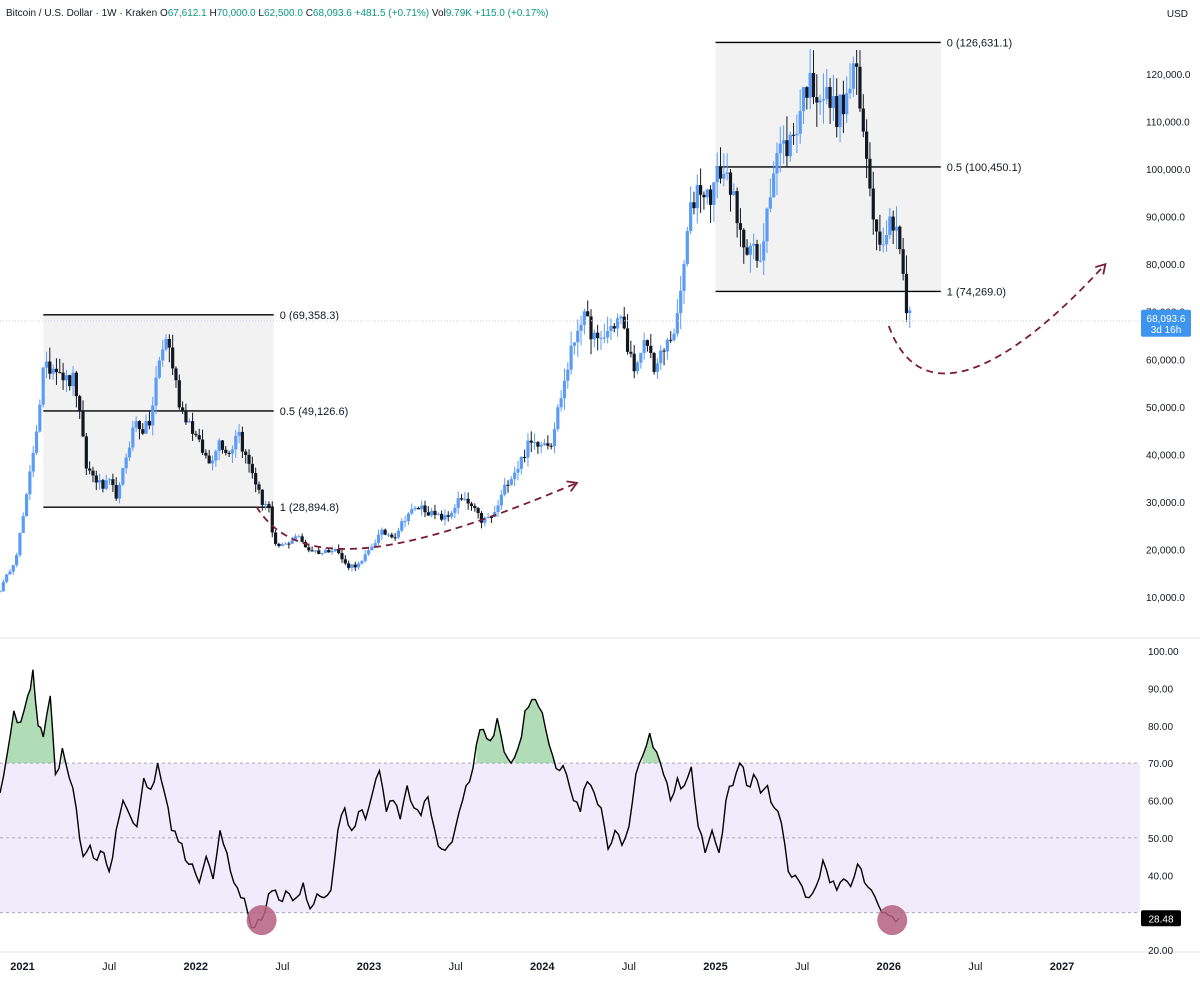 The image size is (1200, 982). What do you see at coordinates (309, 13) in the screenshot?
I see `close-label: C` at bounding box center [309, 13].